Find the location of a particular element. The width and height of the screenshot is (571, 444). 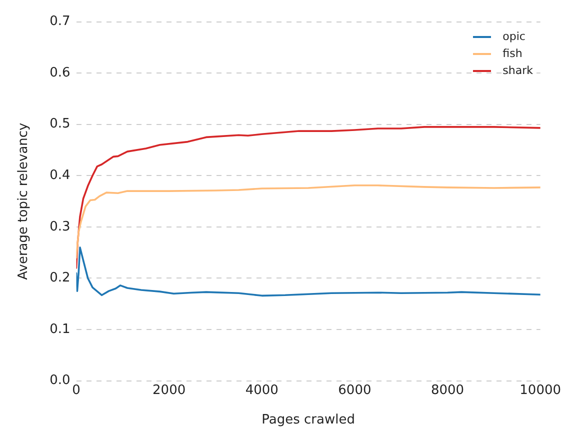

legend-label: shark is located at coordinates (517, 70).